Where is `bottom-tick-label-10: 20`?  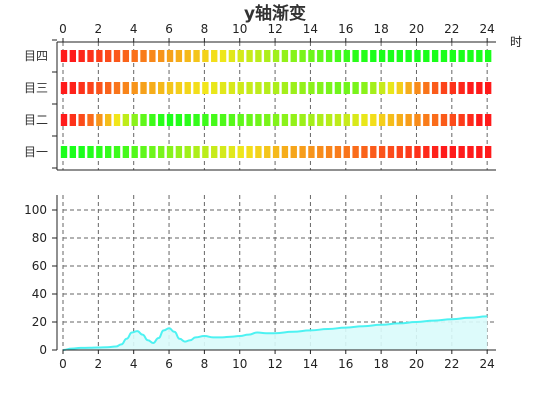
bottom-tick-label-10: 20 is located at coordinates (416, 364).